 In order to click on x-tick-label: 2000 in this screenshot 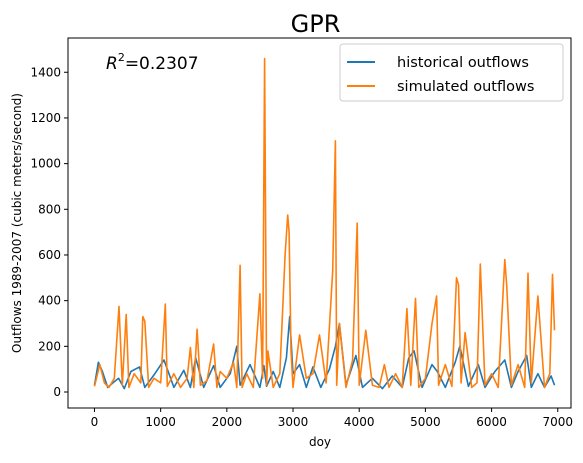, I will do `click(227, 422)`.